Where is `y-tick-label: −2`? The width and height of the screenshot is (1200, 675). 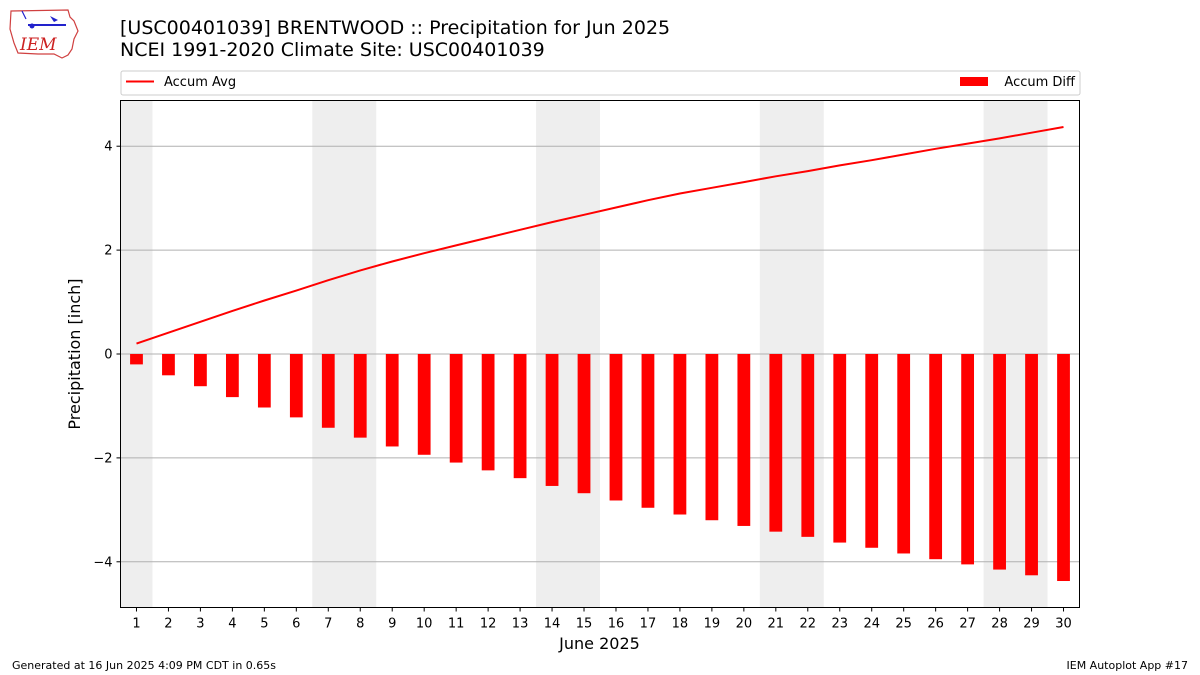 y-tick-label: −2 is located at coordinates (102, 458).